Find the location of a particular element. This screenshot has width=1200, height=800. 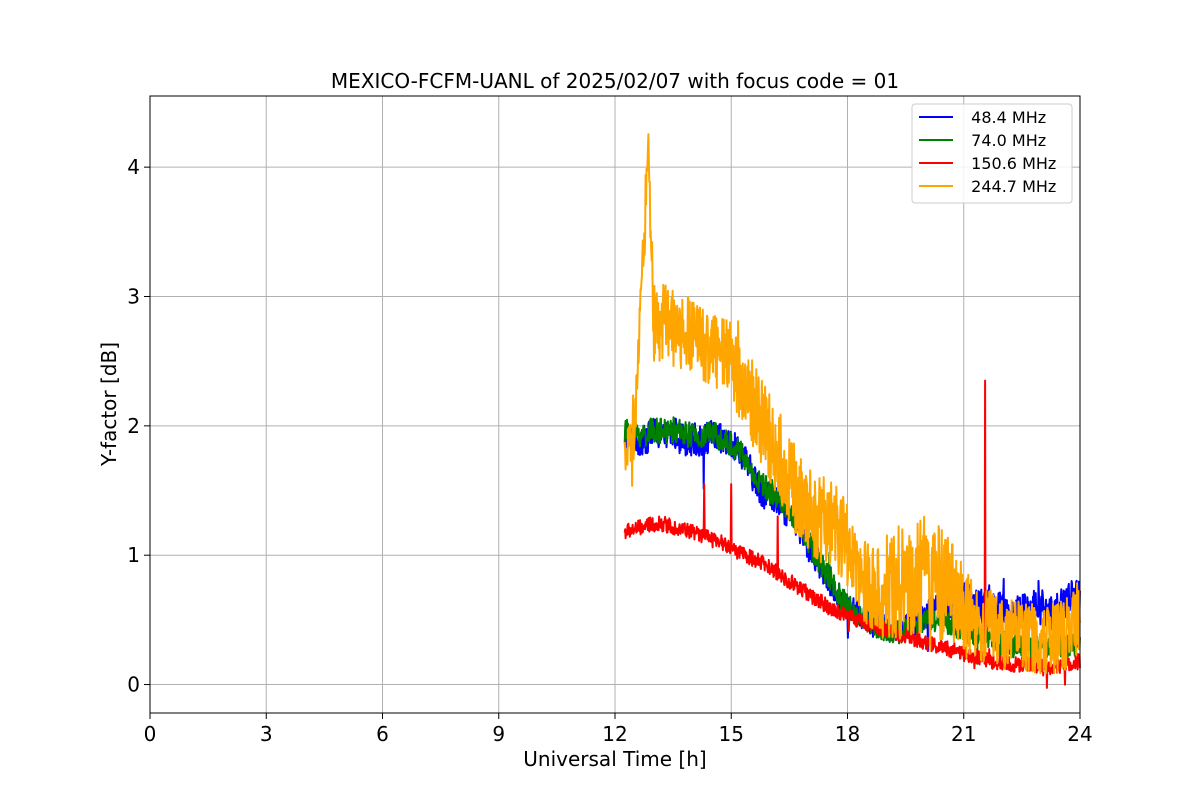

y-tick-label: 4 is located at coordinates (133, 167).